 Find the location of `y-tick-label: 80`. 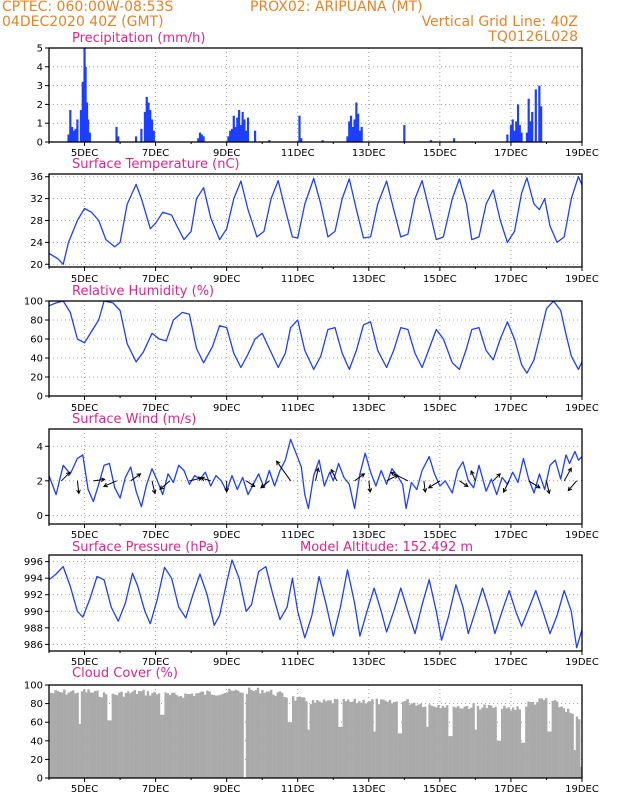

y-tick-label: 80 is located at coordinates (36, 321).